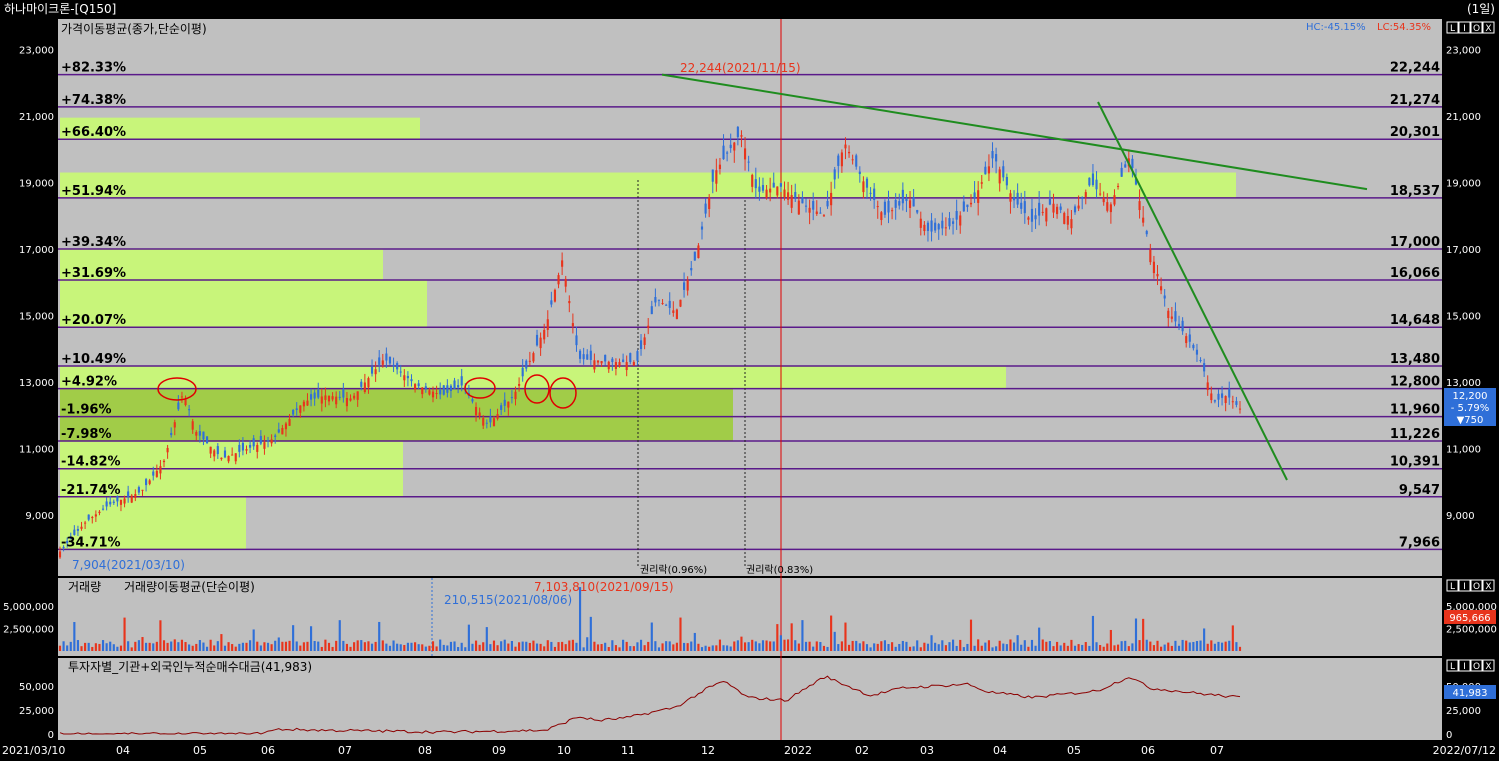 This screenshot has height=761, width=1499. I want to click on price-ytick-left: 19,000, so click(36, 184).